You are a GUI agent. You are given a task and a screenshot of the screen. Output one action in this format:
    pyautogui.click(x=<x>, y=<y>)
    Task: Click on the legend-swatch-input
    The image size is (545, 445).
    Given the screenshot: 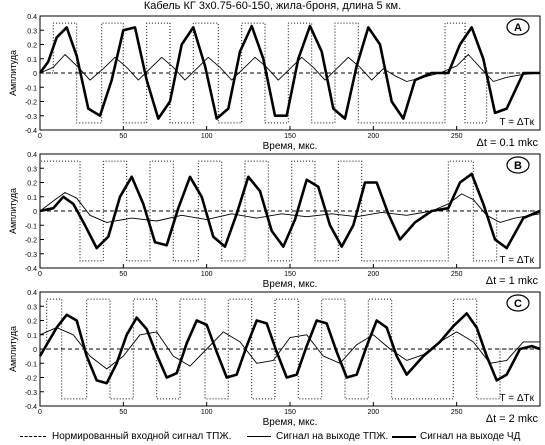 What is the action you would take?
    pyautogui.click(x=33, y=436)
    